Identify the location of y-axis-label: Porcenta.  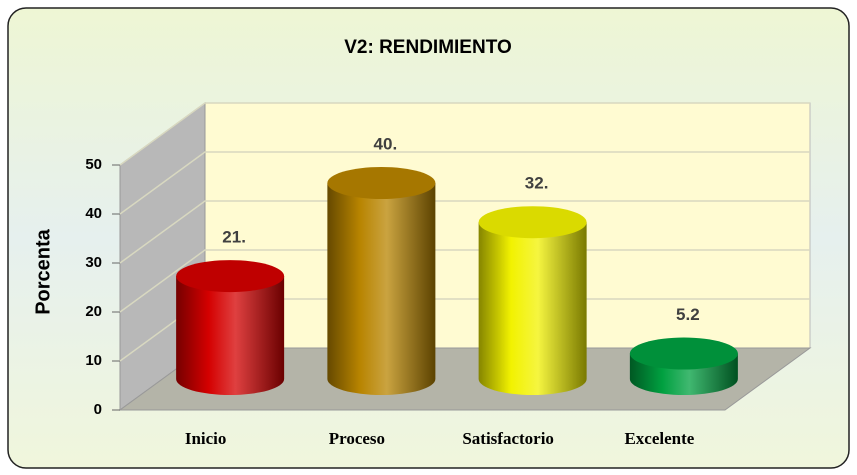
(43, 271).